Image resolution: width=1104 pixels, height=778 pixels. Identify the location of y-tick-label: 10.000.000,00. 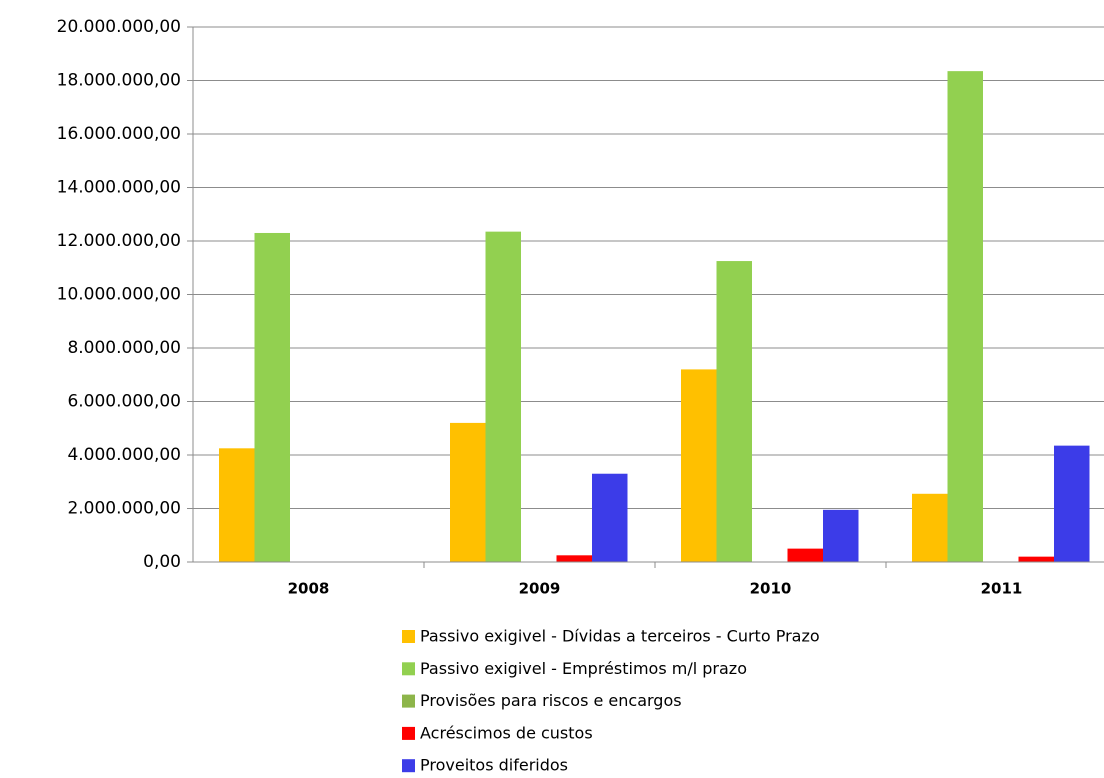
(119, 295).